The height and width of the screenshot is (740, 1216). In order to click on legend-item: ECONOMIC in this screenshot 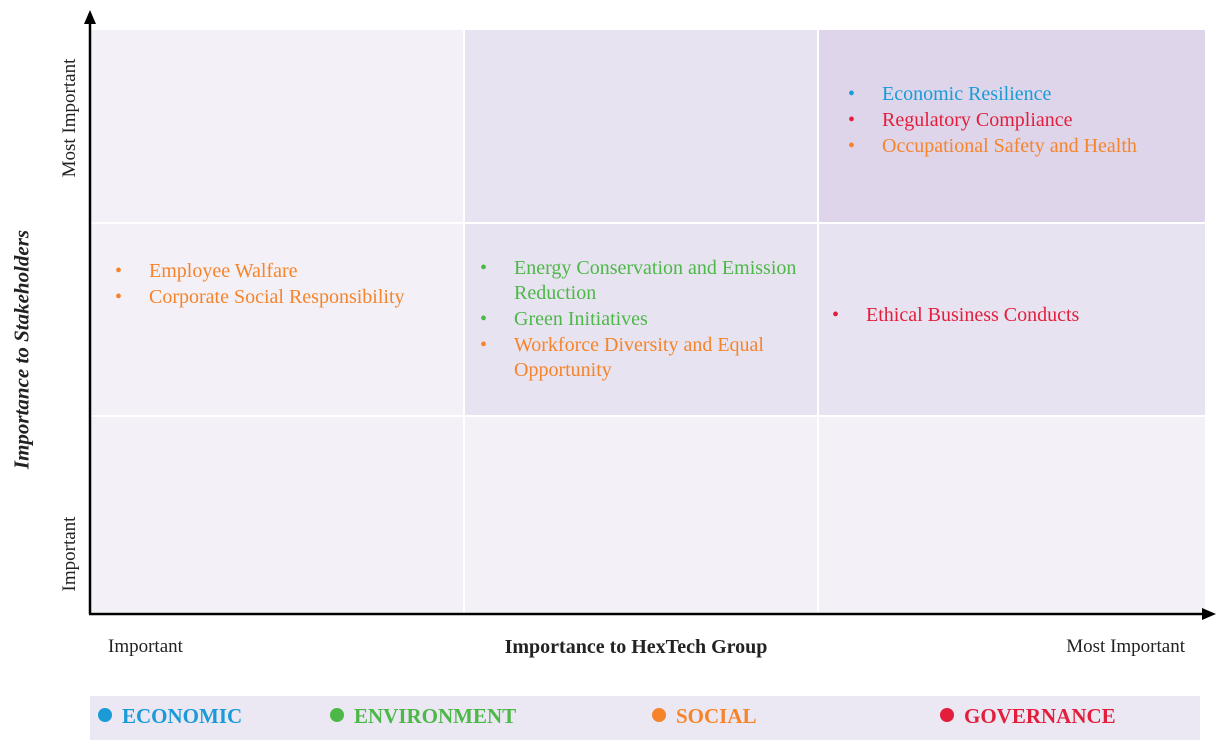, I will do `click(170, 716)`.